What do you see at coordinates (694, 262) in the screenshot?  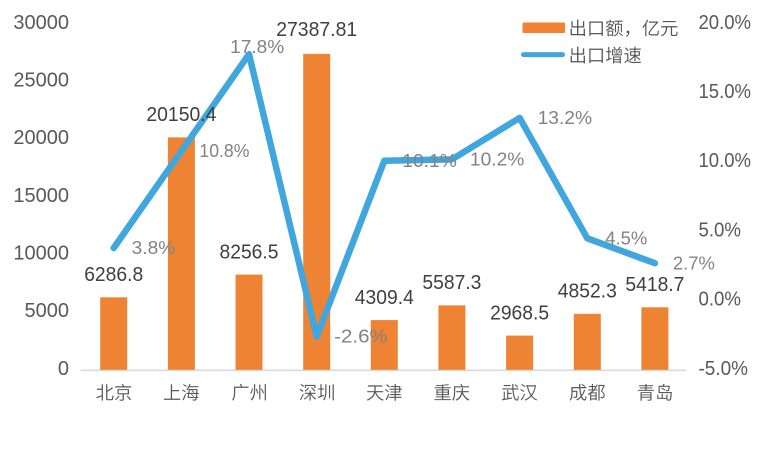 I see `svg-text: 2.7%` at bounding box center [694, 262].